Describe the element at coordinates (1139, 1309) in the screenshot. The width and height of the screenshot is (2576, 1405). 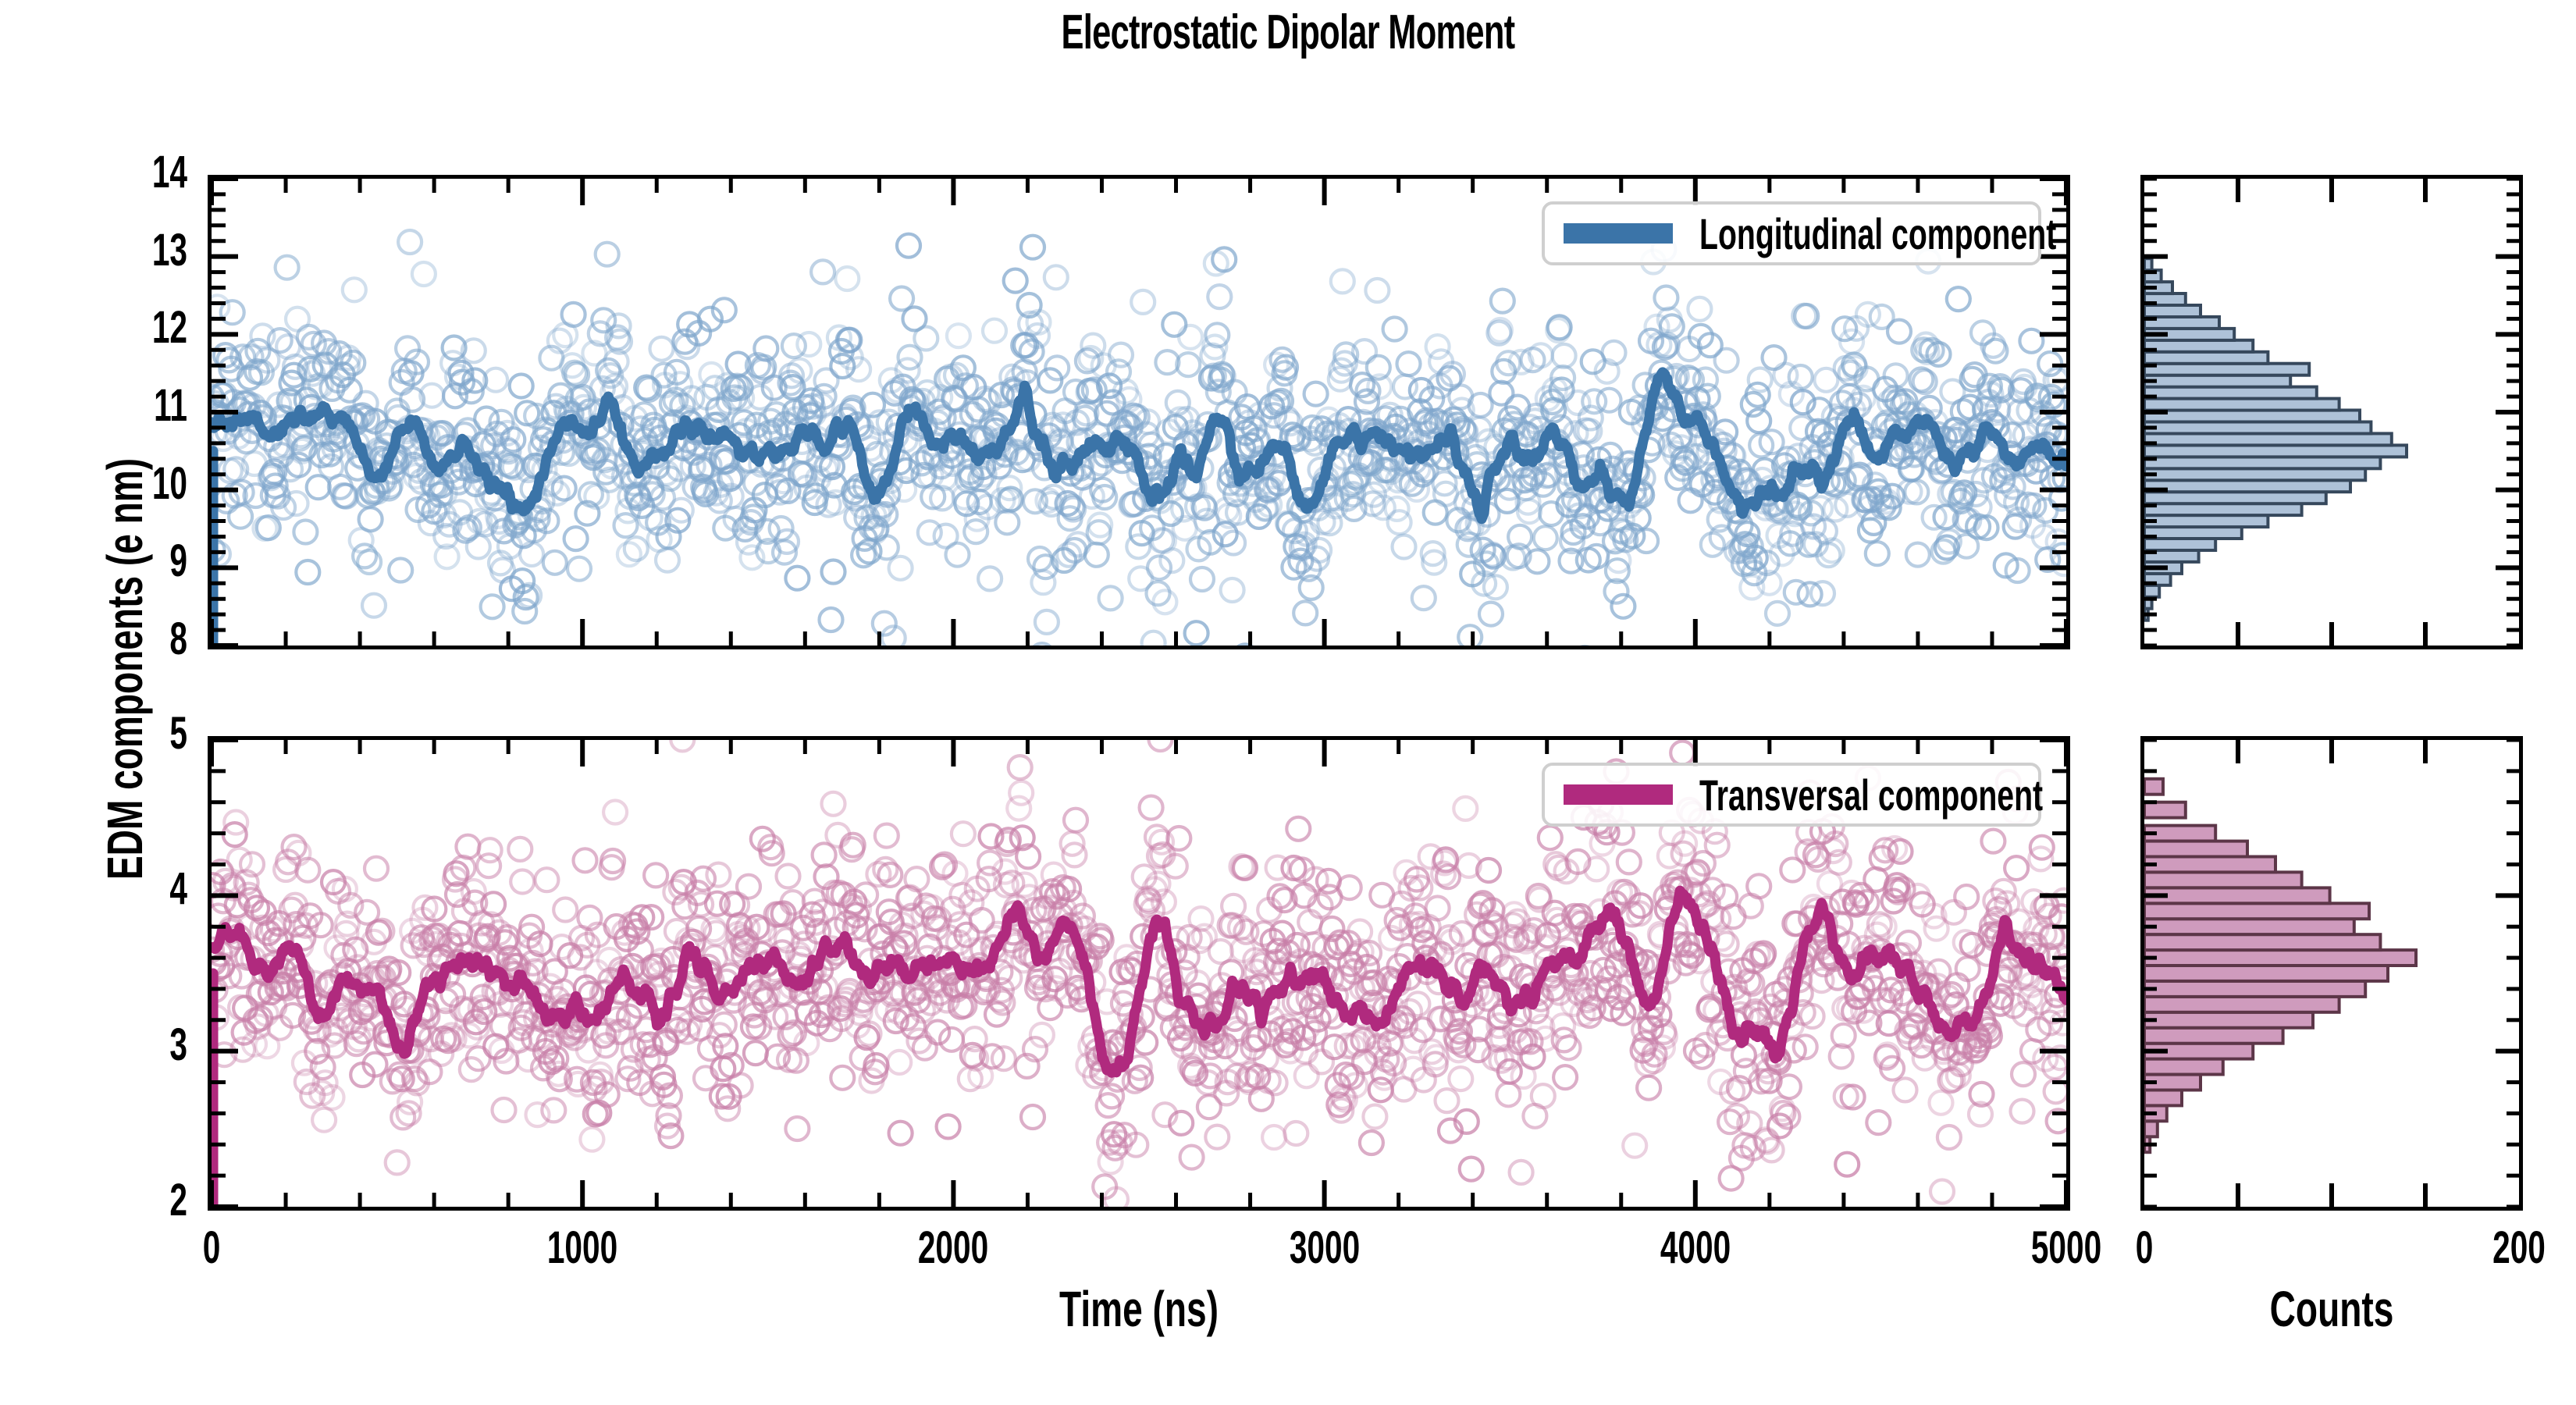
I see `x-axis-label: Time (ns)` at that location.